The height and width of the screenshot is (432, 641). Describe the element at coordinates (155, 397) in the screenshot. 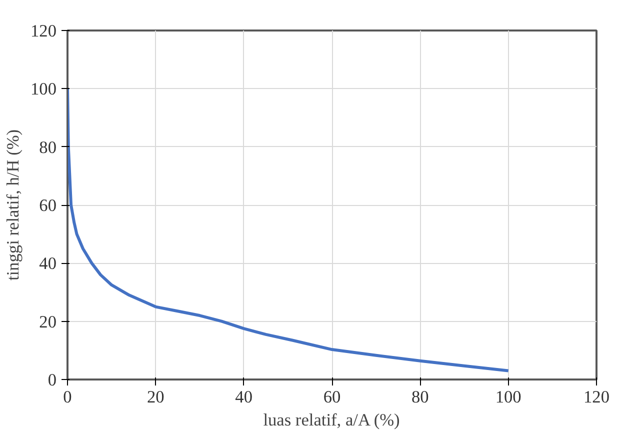

I see `x-tick-label: 20` at that location.